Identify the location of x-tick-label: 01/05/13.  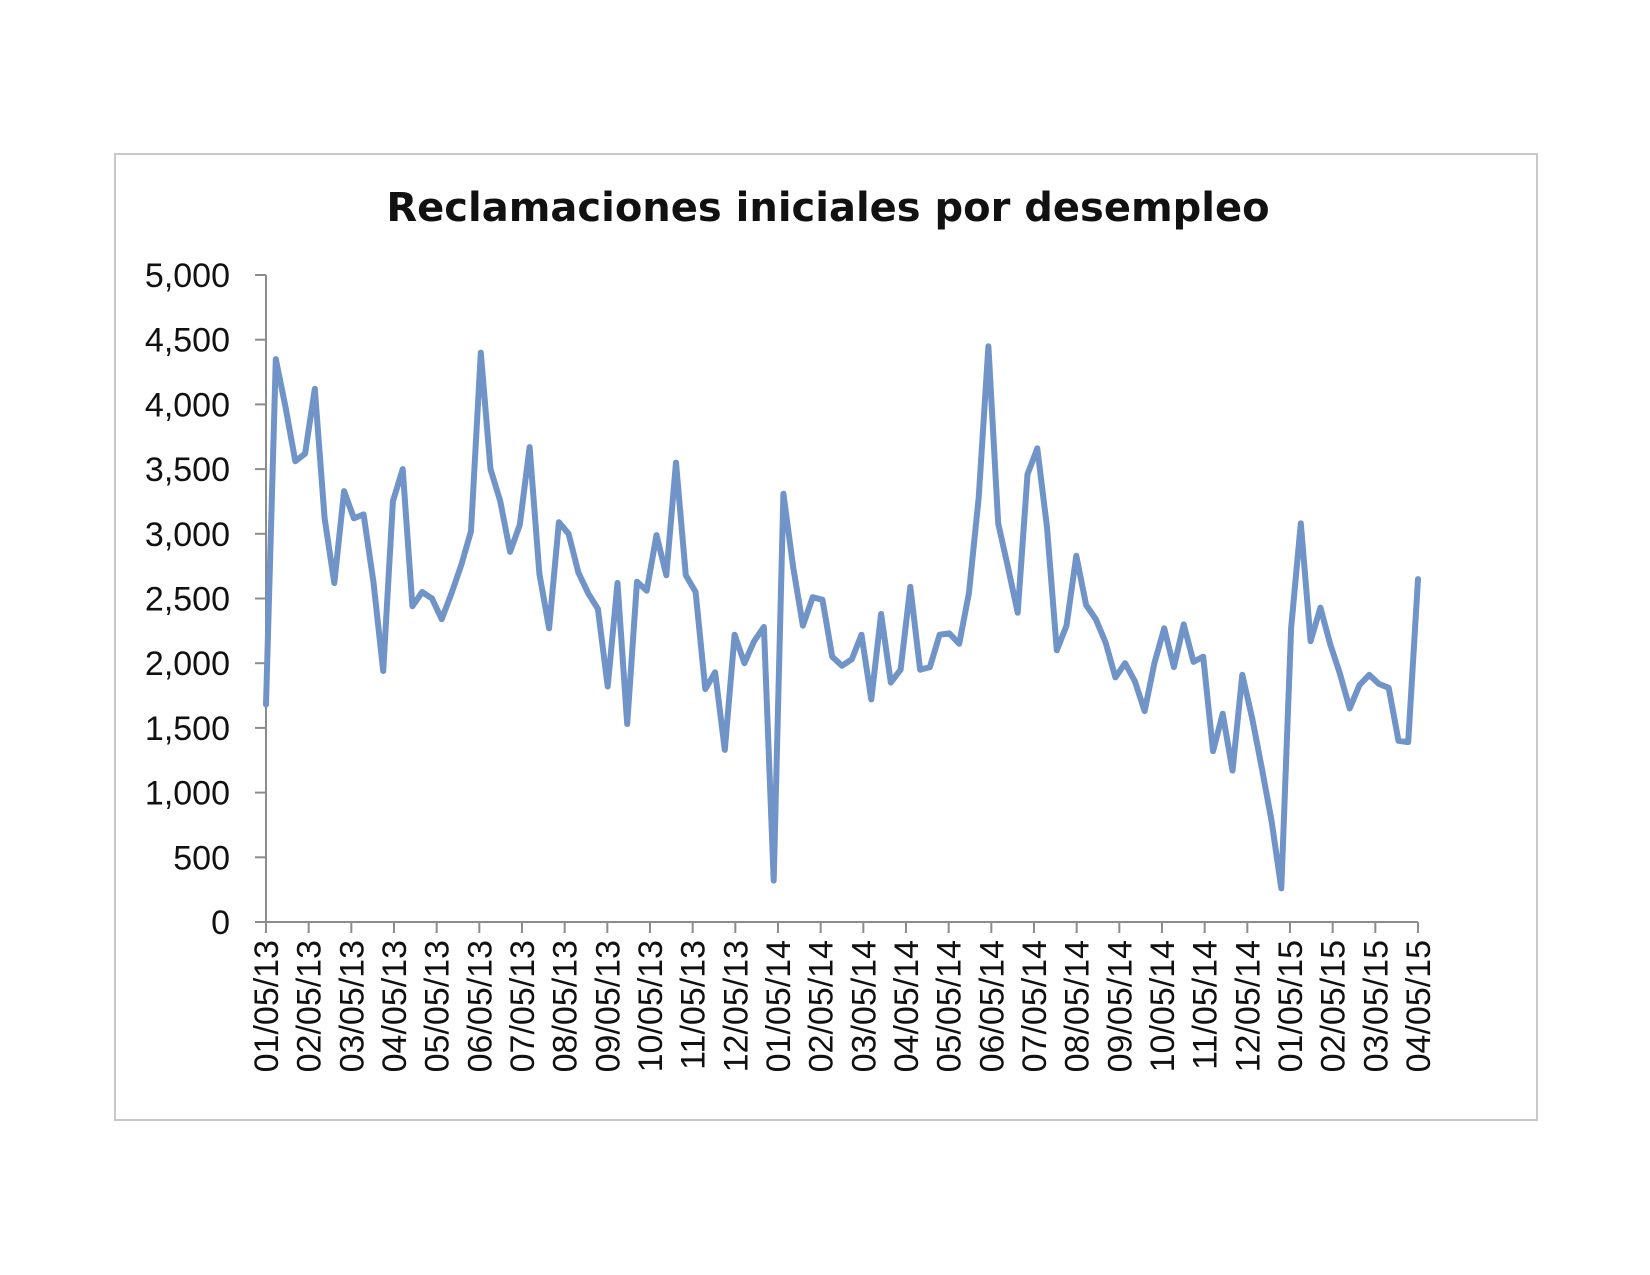
(267, 1006).